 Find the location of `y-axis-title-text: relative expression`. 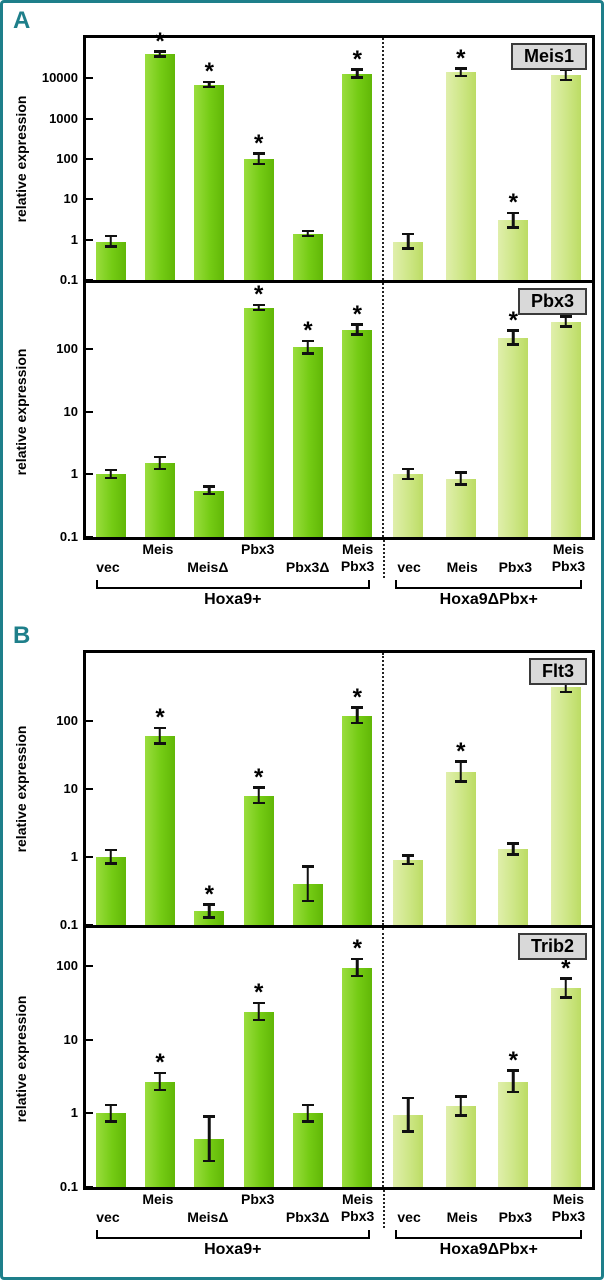

y-axis-title-text: relative expression is located at coordinates (21, 1059).